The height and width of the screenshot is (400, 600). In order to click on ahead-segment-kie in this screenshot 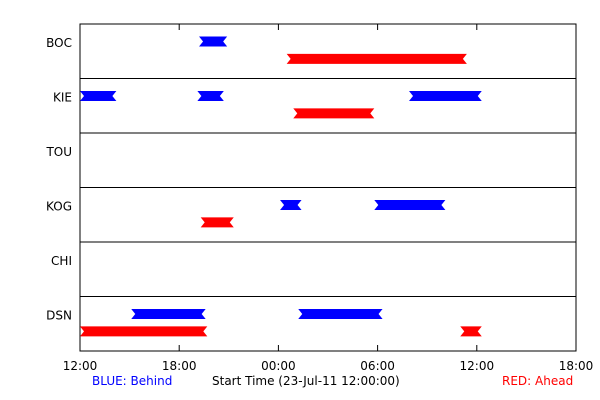, I will do `click(334, 113)`.